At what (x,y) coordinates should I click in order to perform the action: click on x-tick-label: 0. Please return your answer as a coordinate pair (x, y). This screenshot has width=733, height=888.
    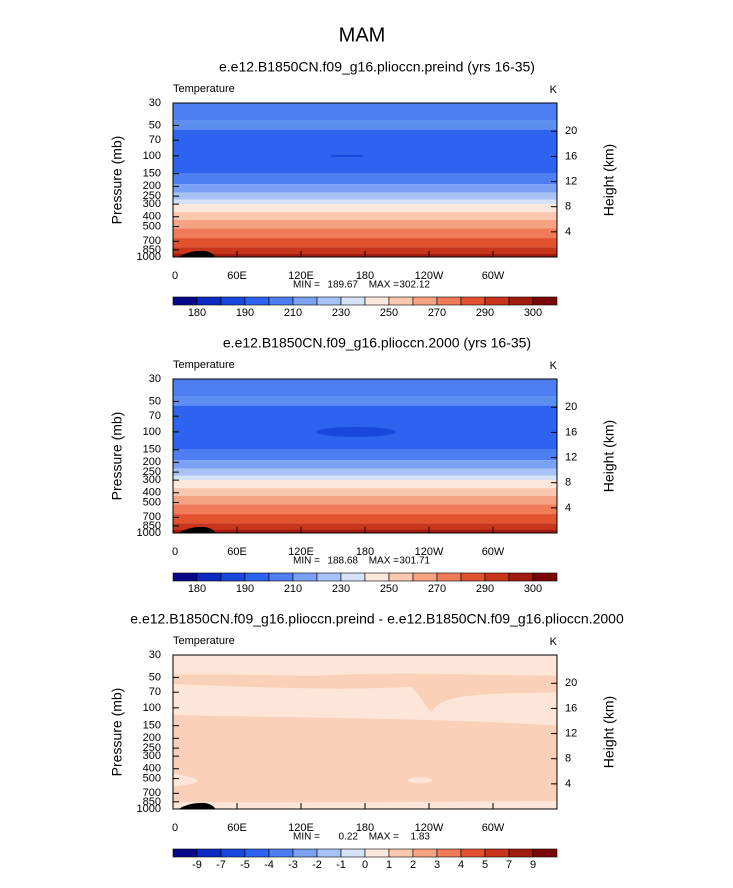
    Looking at the image, I should click on (175, 276).